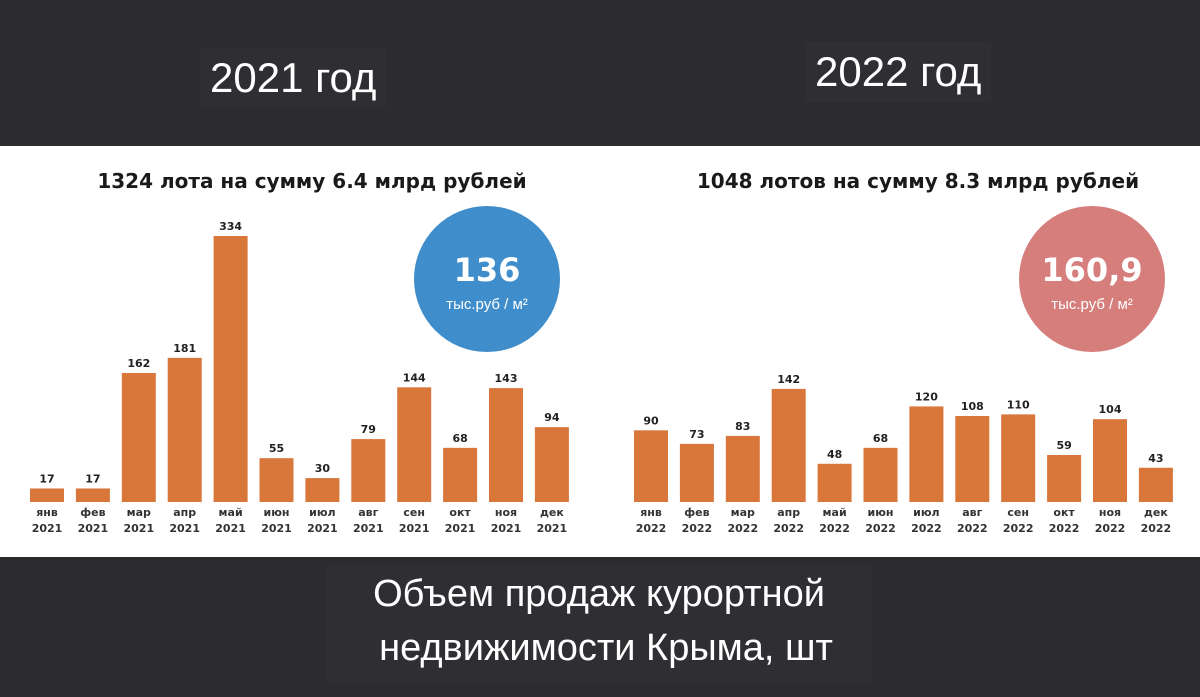  What do you see at coordinates (1110, 409) in the screenshot?
I see `data-label: 104` at bounding box center [1110, 409].